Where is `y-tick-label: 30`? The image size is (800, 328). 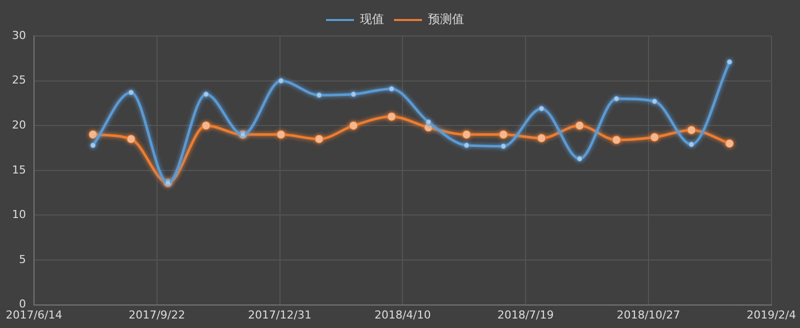 y-tick-label: 30 is located at coordinates (19, 35).